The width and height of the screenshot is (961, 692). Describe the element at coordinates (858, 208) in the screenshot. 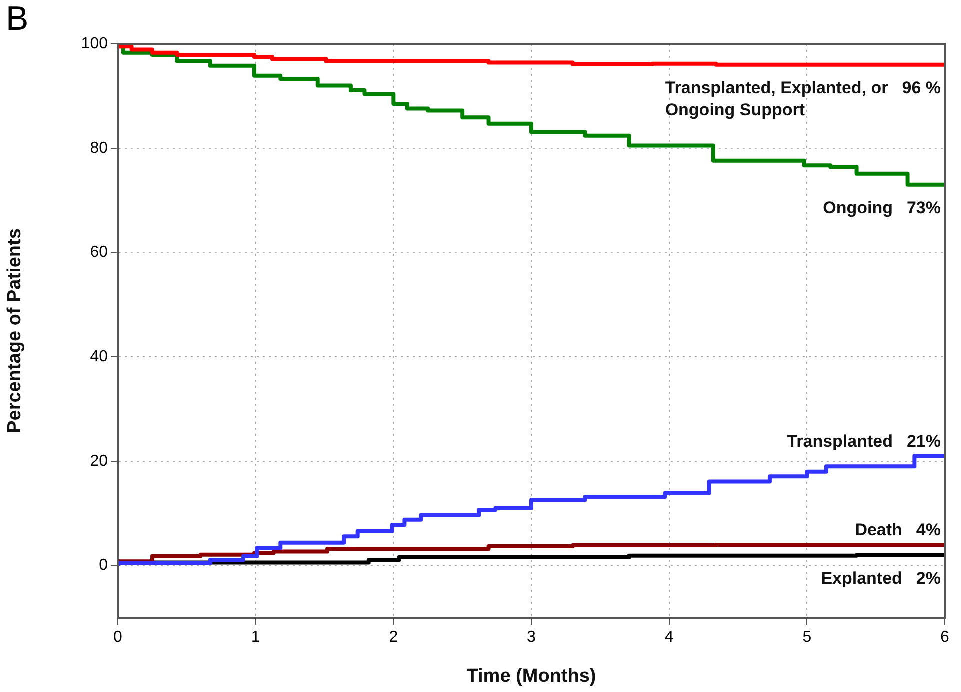

I see `series-label: Ongoing` at that location.